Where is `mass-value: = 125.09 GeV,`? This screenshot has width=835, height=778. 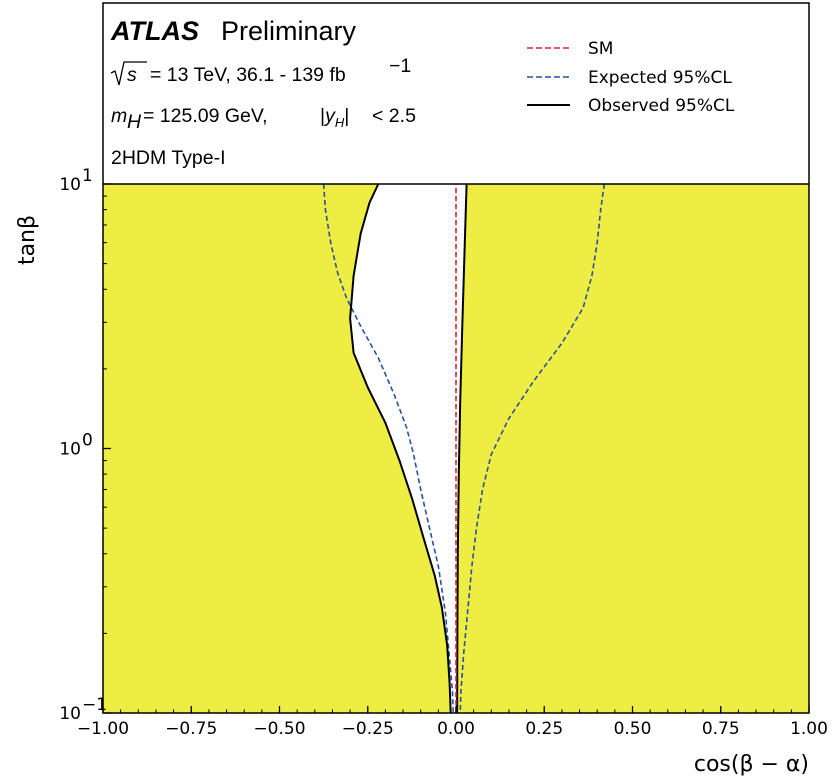
mass-value: = 125.09 GeV, is located at coordinates (205, 116).